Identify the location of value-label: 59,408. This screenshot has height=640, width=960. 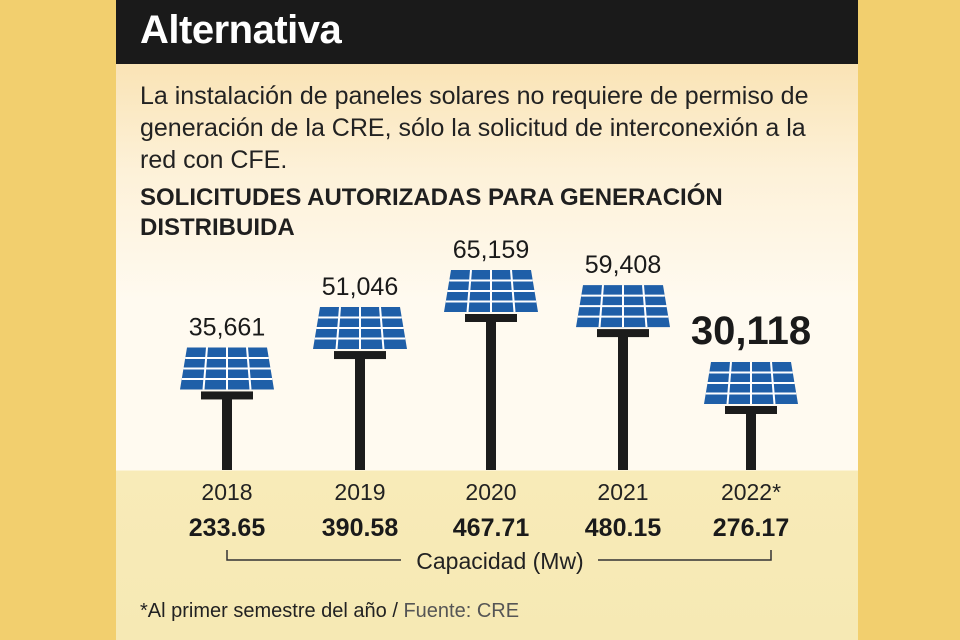
(623, 265).